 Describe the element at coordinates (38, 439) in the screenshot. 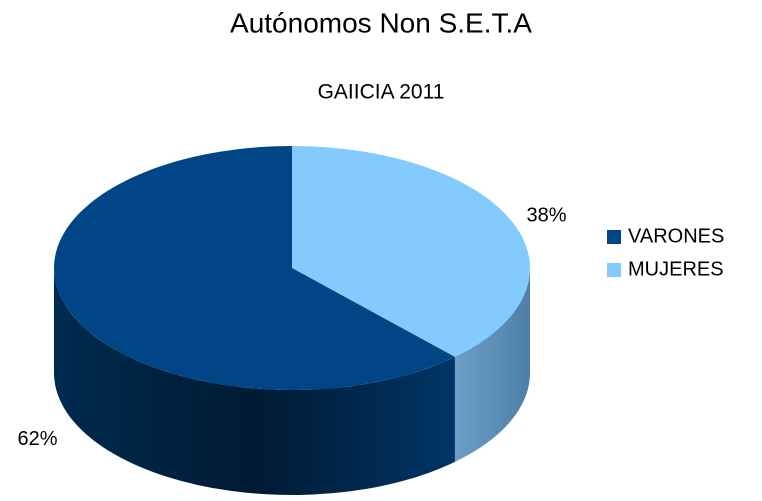

I see `data-label: 62%` at that location.